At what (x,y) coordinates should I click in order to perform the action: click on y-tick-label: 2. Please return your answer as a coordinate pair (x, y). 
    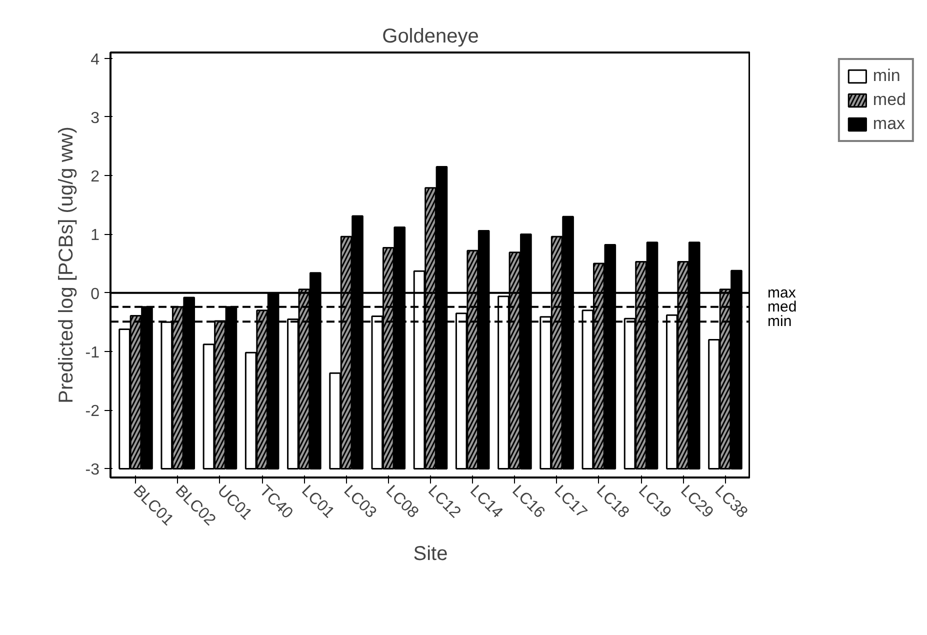
    Looking at the image, I should click on (95, 177).